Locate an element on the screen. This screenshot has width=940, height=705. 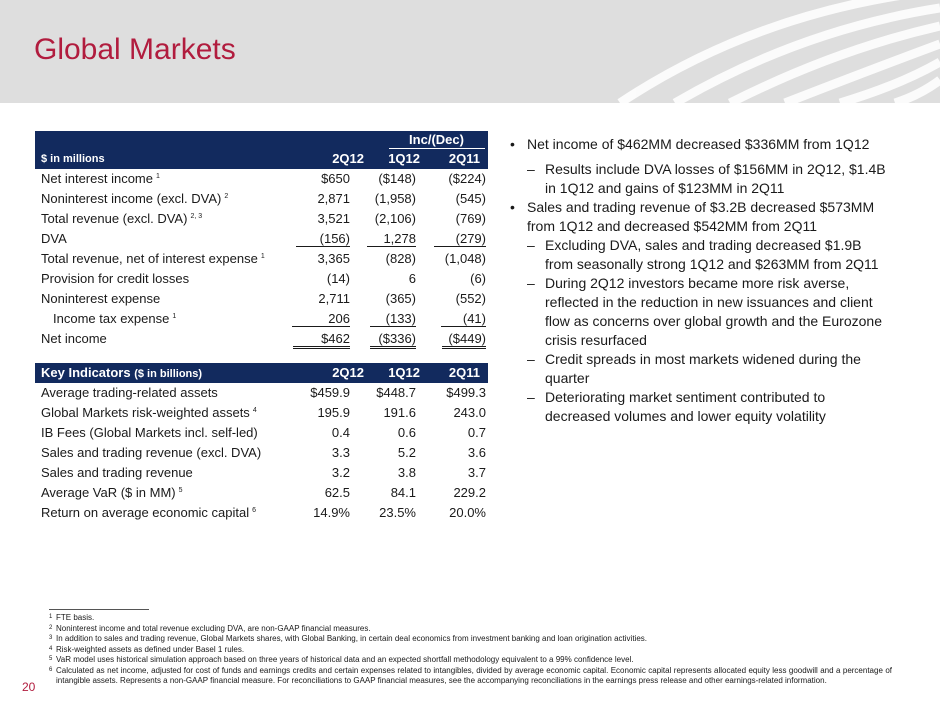
table-group-header: Inc/(Dec) is located at coordinates (261, 140).